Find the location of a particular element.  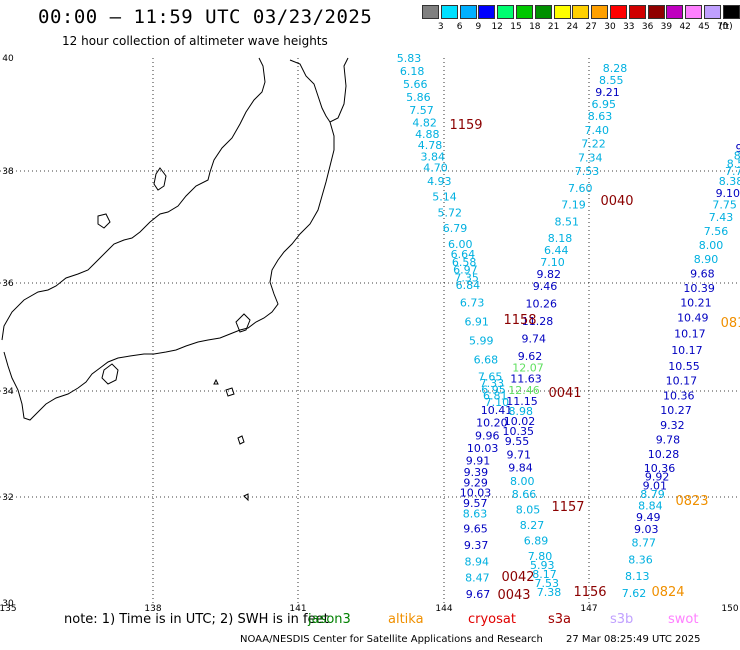

wave-height-value: 7.53 is located at coordinates (547, 583).